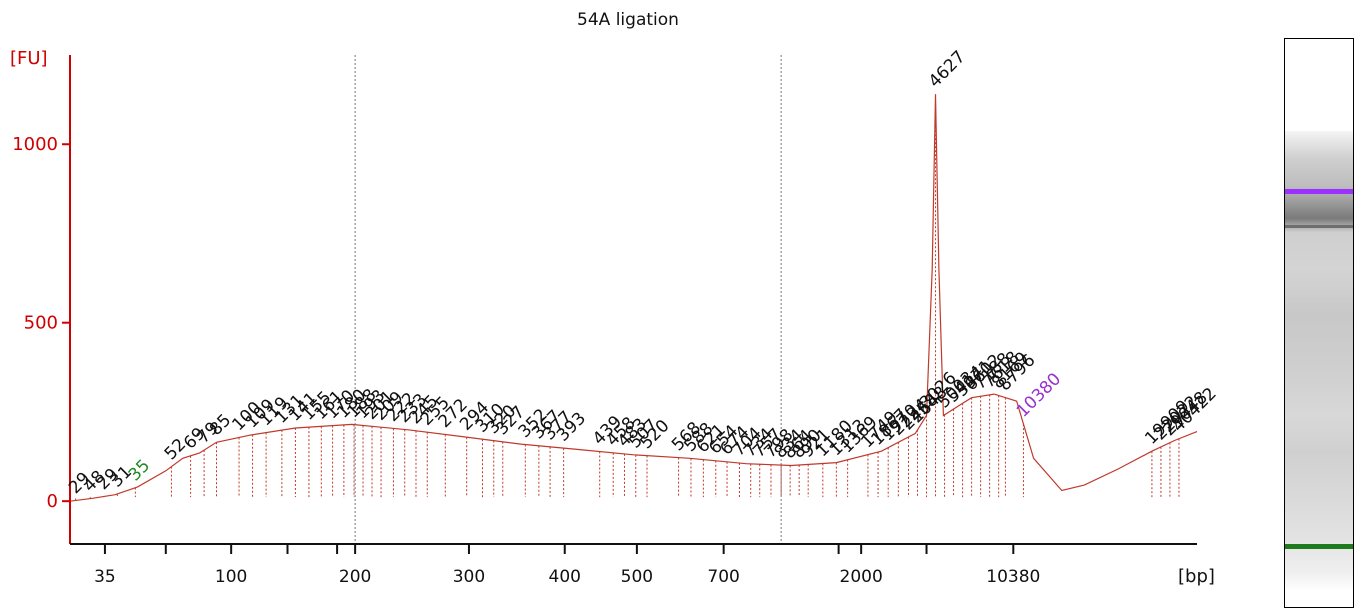  Describe the element at coordinates (637, 577) in the screenshot. I see `x-tick-label-8: 500` at that location.